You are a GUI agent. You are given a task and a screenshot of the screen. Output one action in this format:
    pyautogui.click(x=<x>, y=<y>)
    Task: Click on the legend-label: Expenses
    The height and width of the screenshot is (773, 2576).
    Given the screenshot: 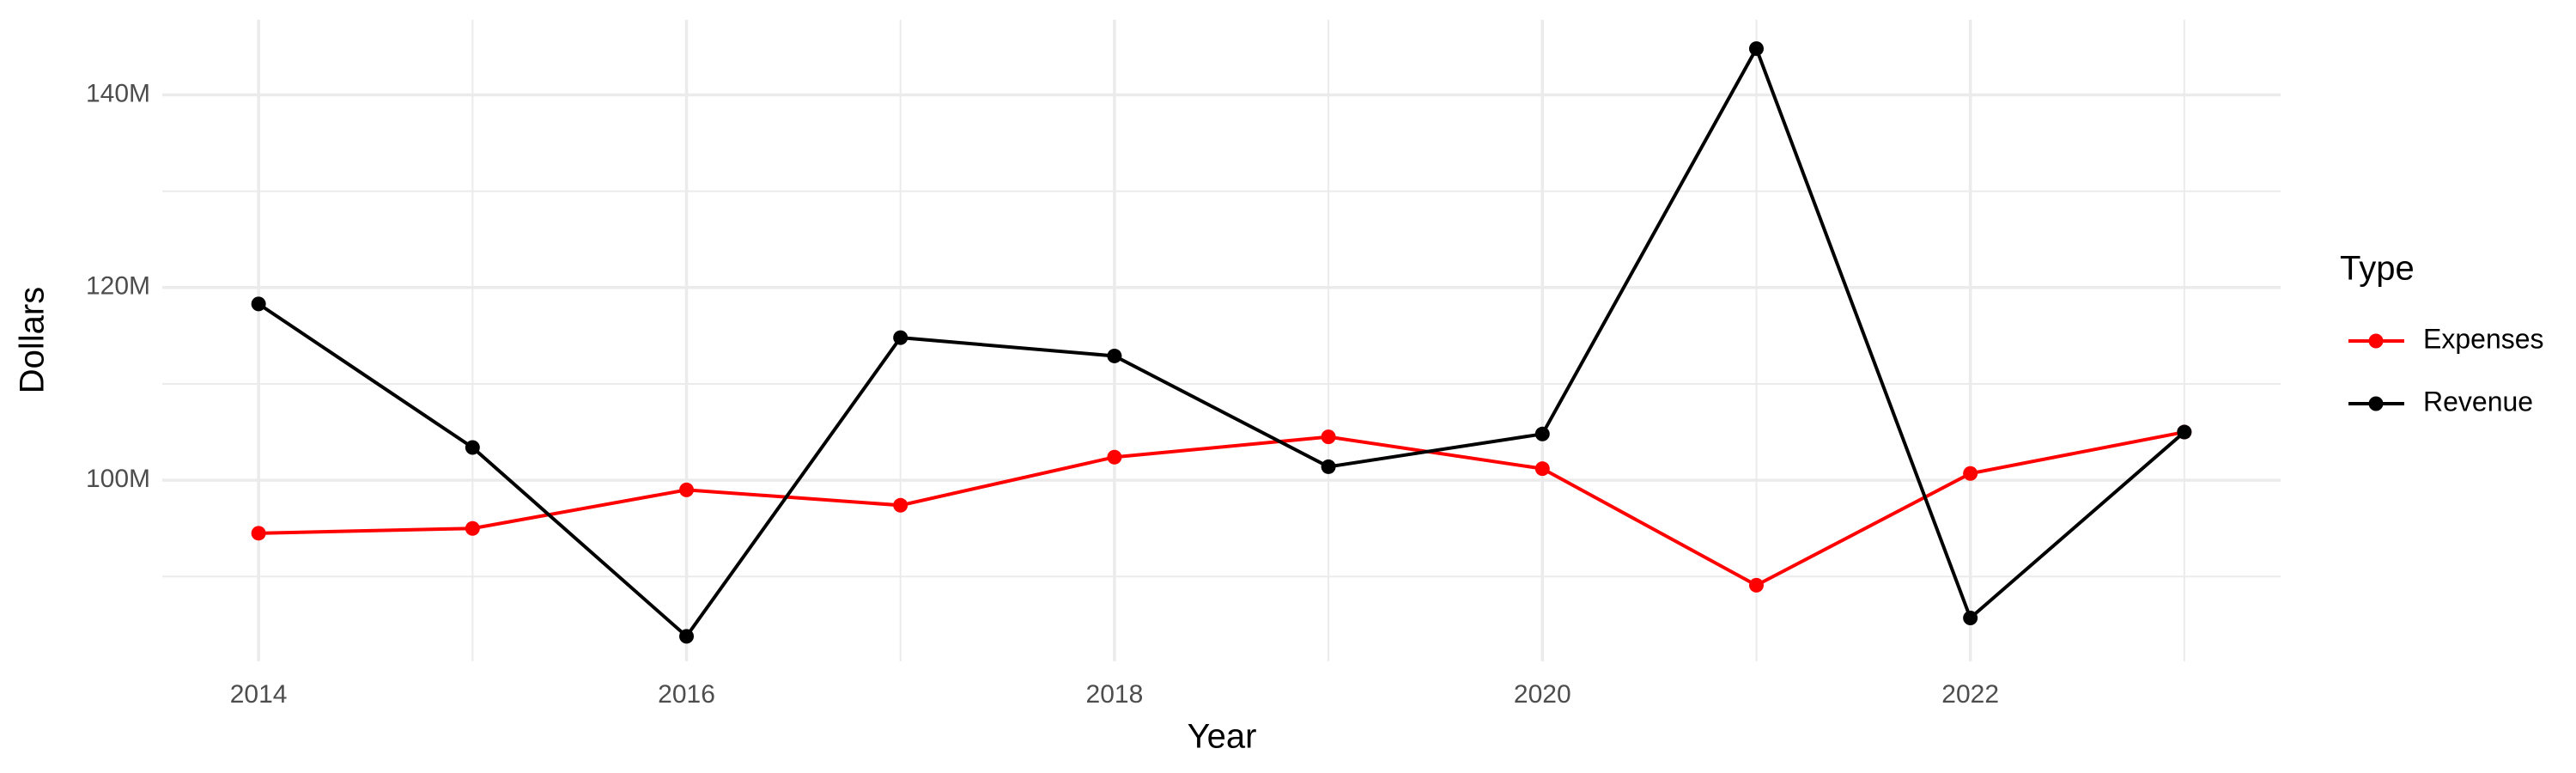 What is the action you would take?
    pyautogui.click(x=2484, y=338)
    